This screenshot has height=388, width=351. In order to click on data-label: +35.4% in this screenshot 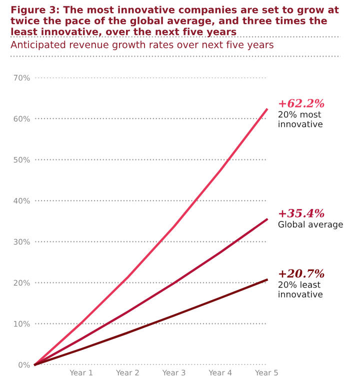, I will do `click(301, 213)`.